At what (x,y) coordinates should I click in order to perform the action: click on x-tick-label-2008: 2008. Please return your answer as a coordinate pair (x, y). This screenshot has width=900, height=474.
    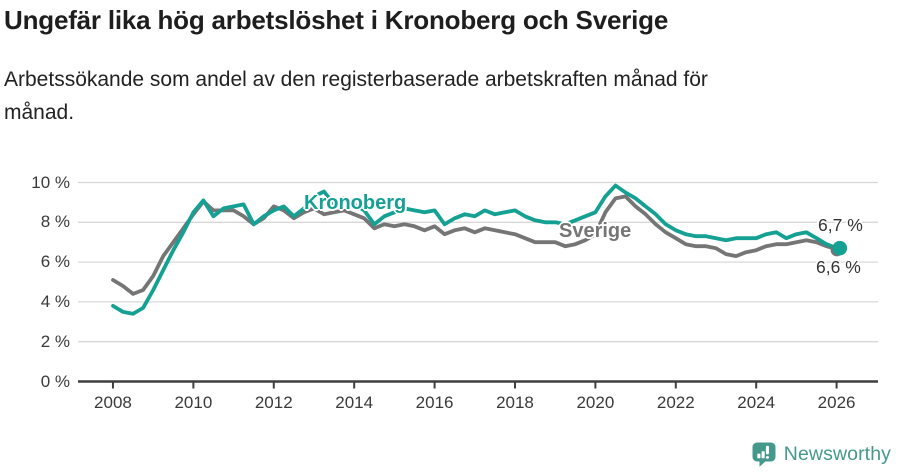
    Looking at the image, I should click on (113, 402).